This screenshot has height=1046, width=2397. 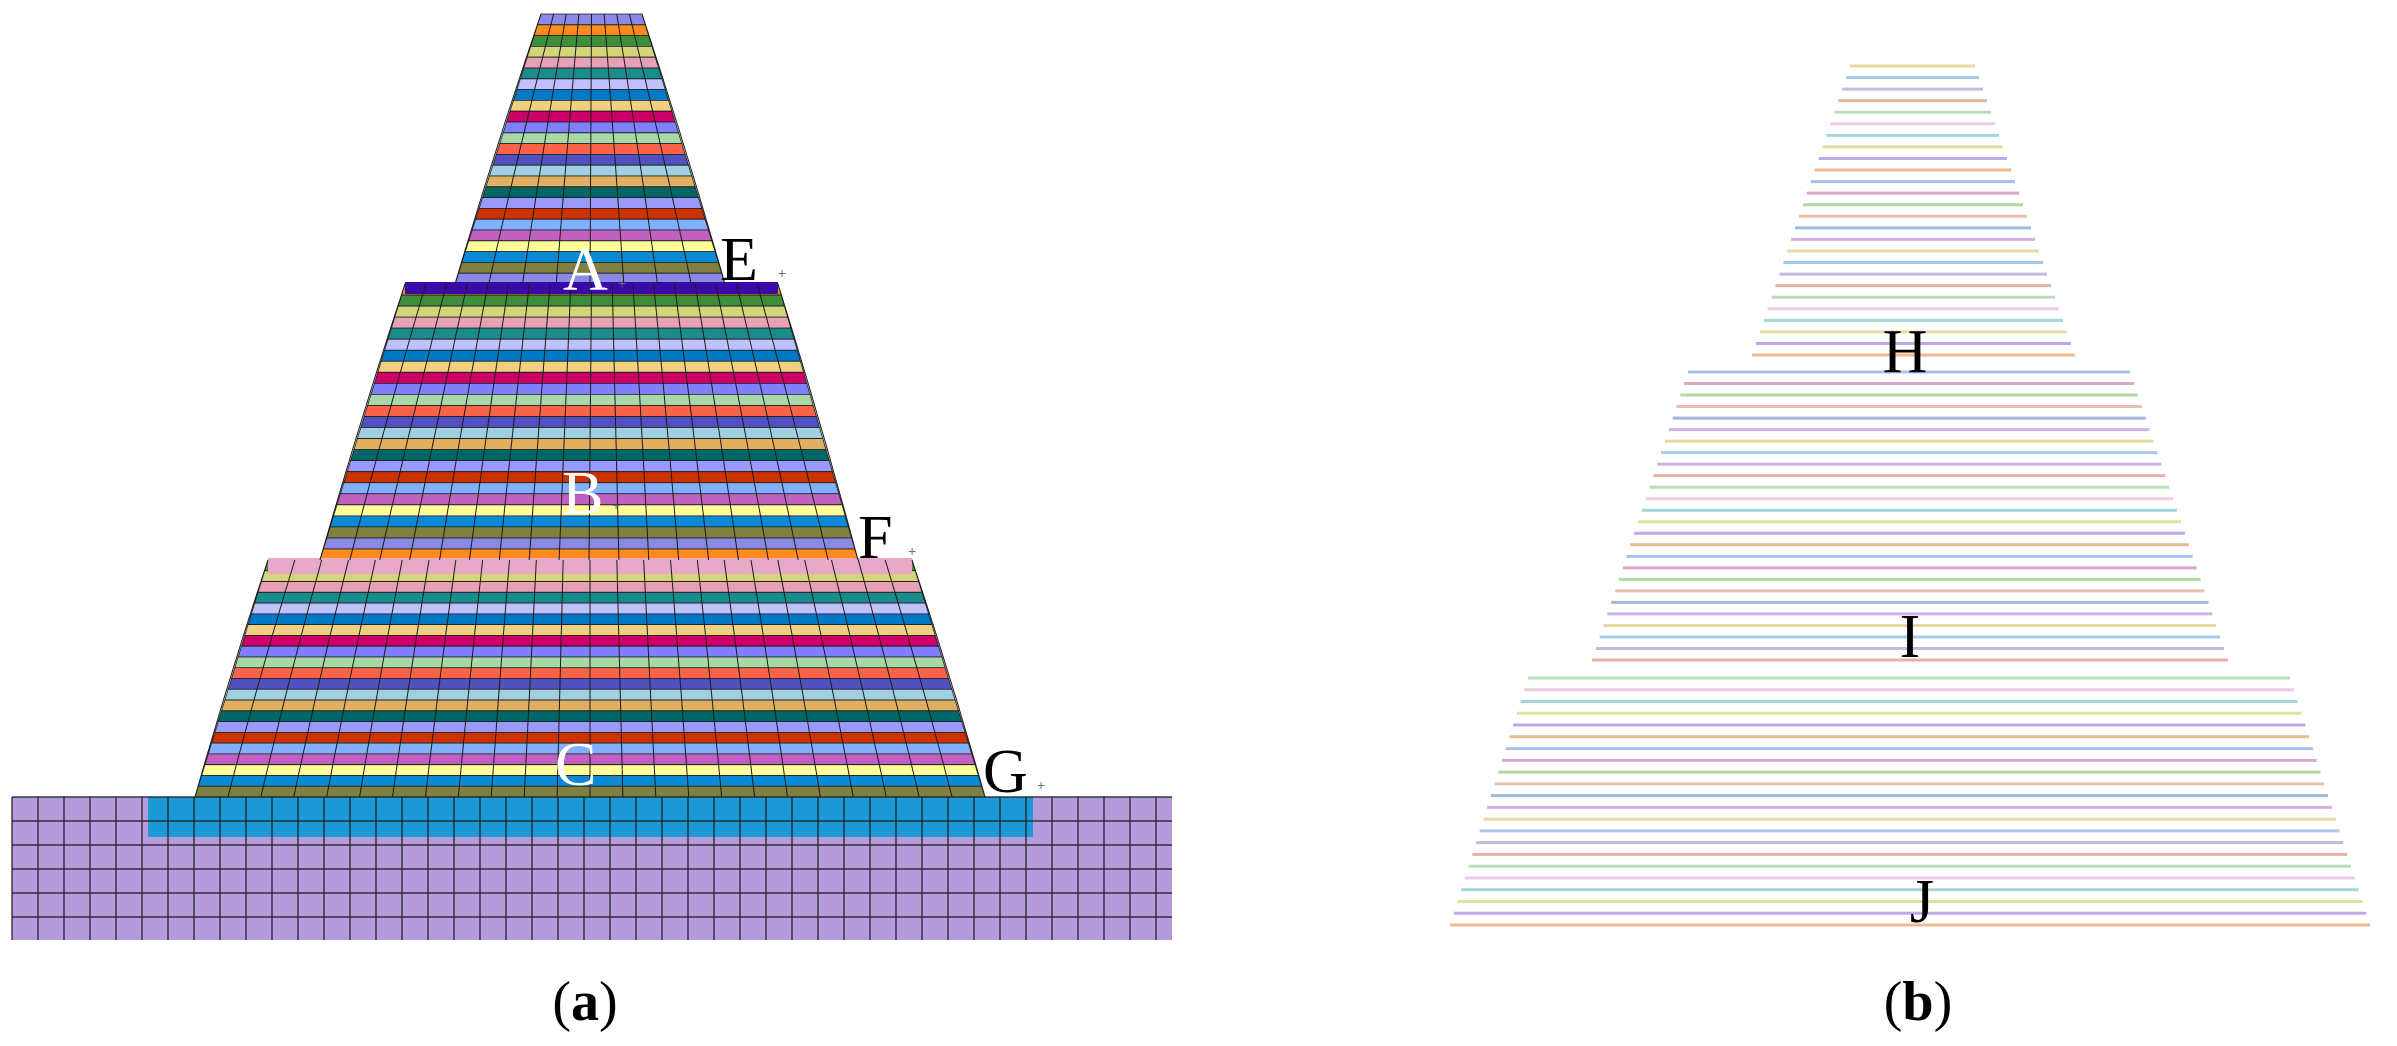 What do you see at coordinates (782, 273) in the screenshot?
I see `marker-e: +` at bounding box center [782, 273].